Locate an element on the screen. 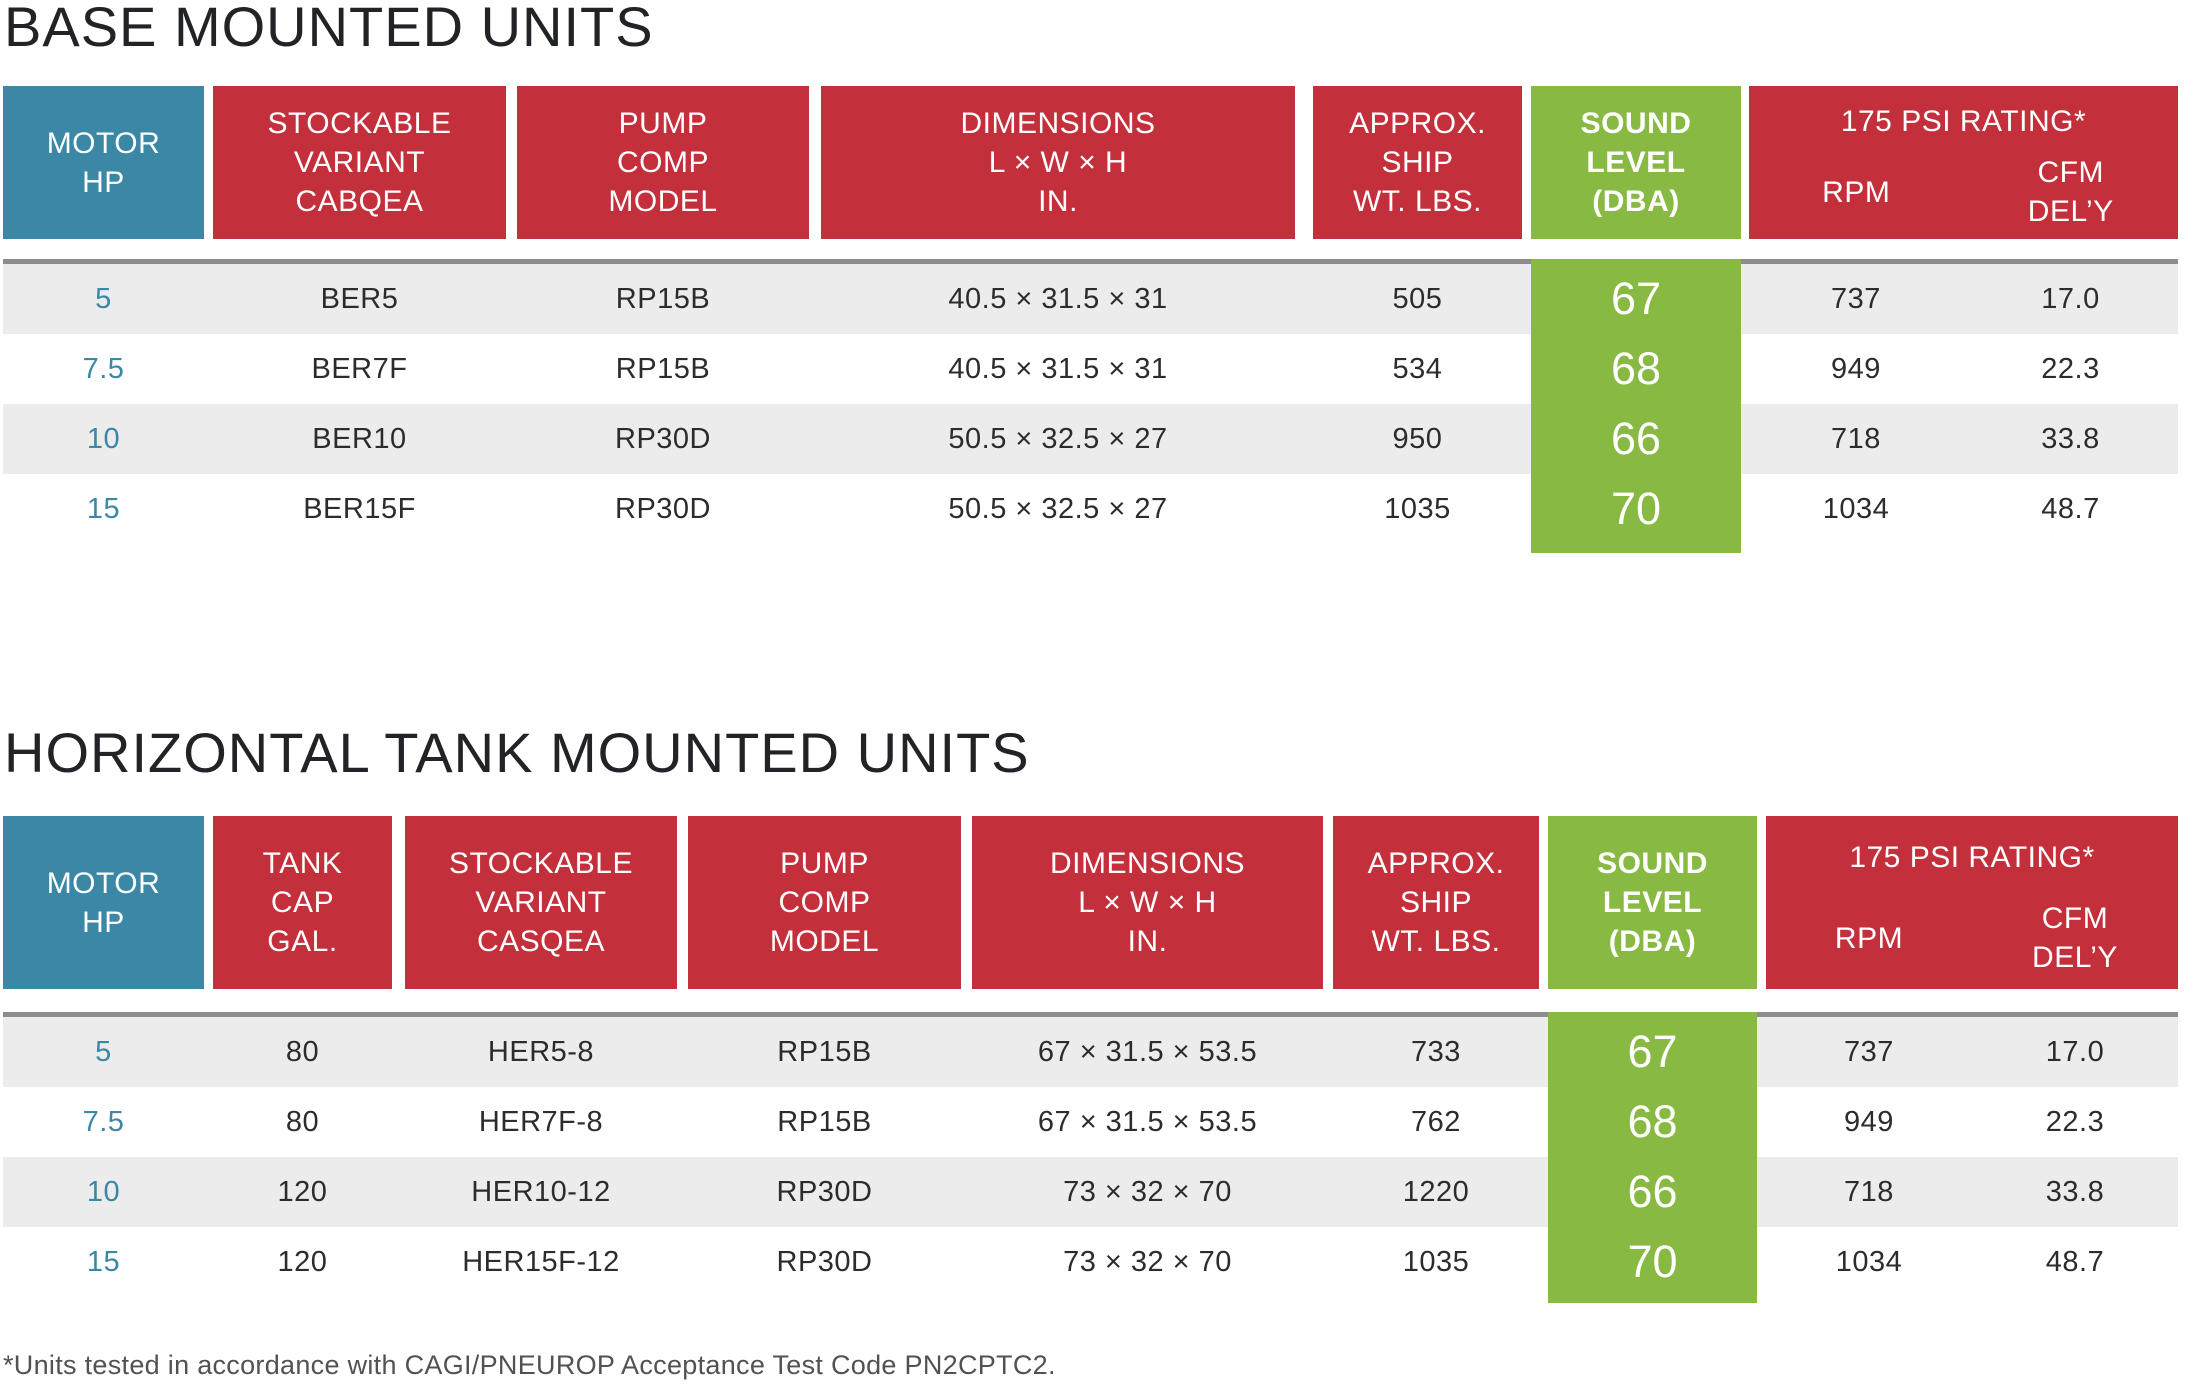 Image resolution: width=2194 pixels, height=1392 pixels. header-stockable-variant: STOCKABLE VARIANT CASQEA is located at coordinates (541, 902).